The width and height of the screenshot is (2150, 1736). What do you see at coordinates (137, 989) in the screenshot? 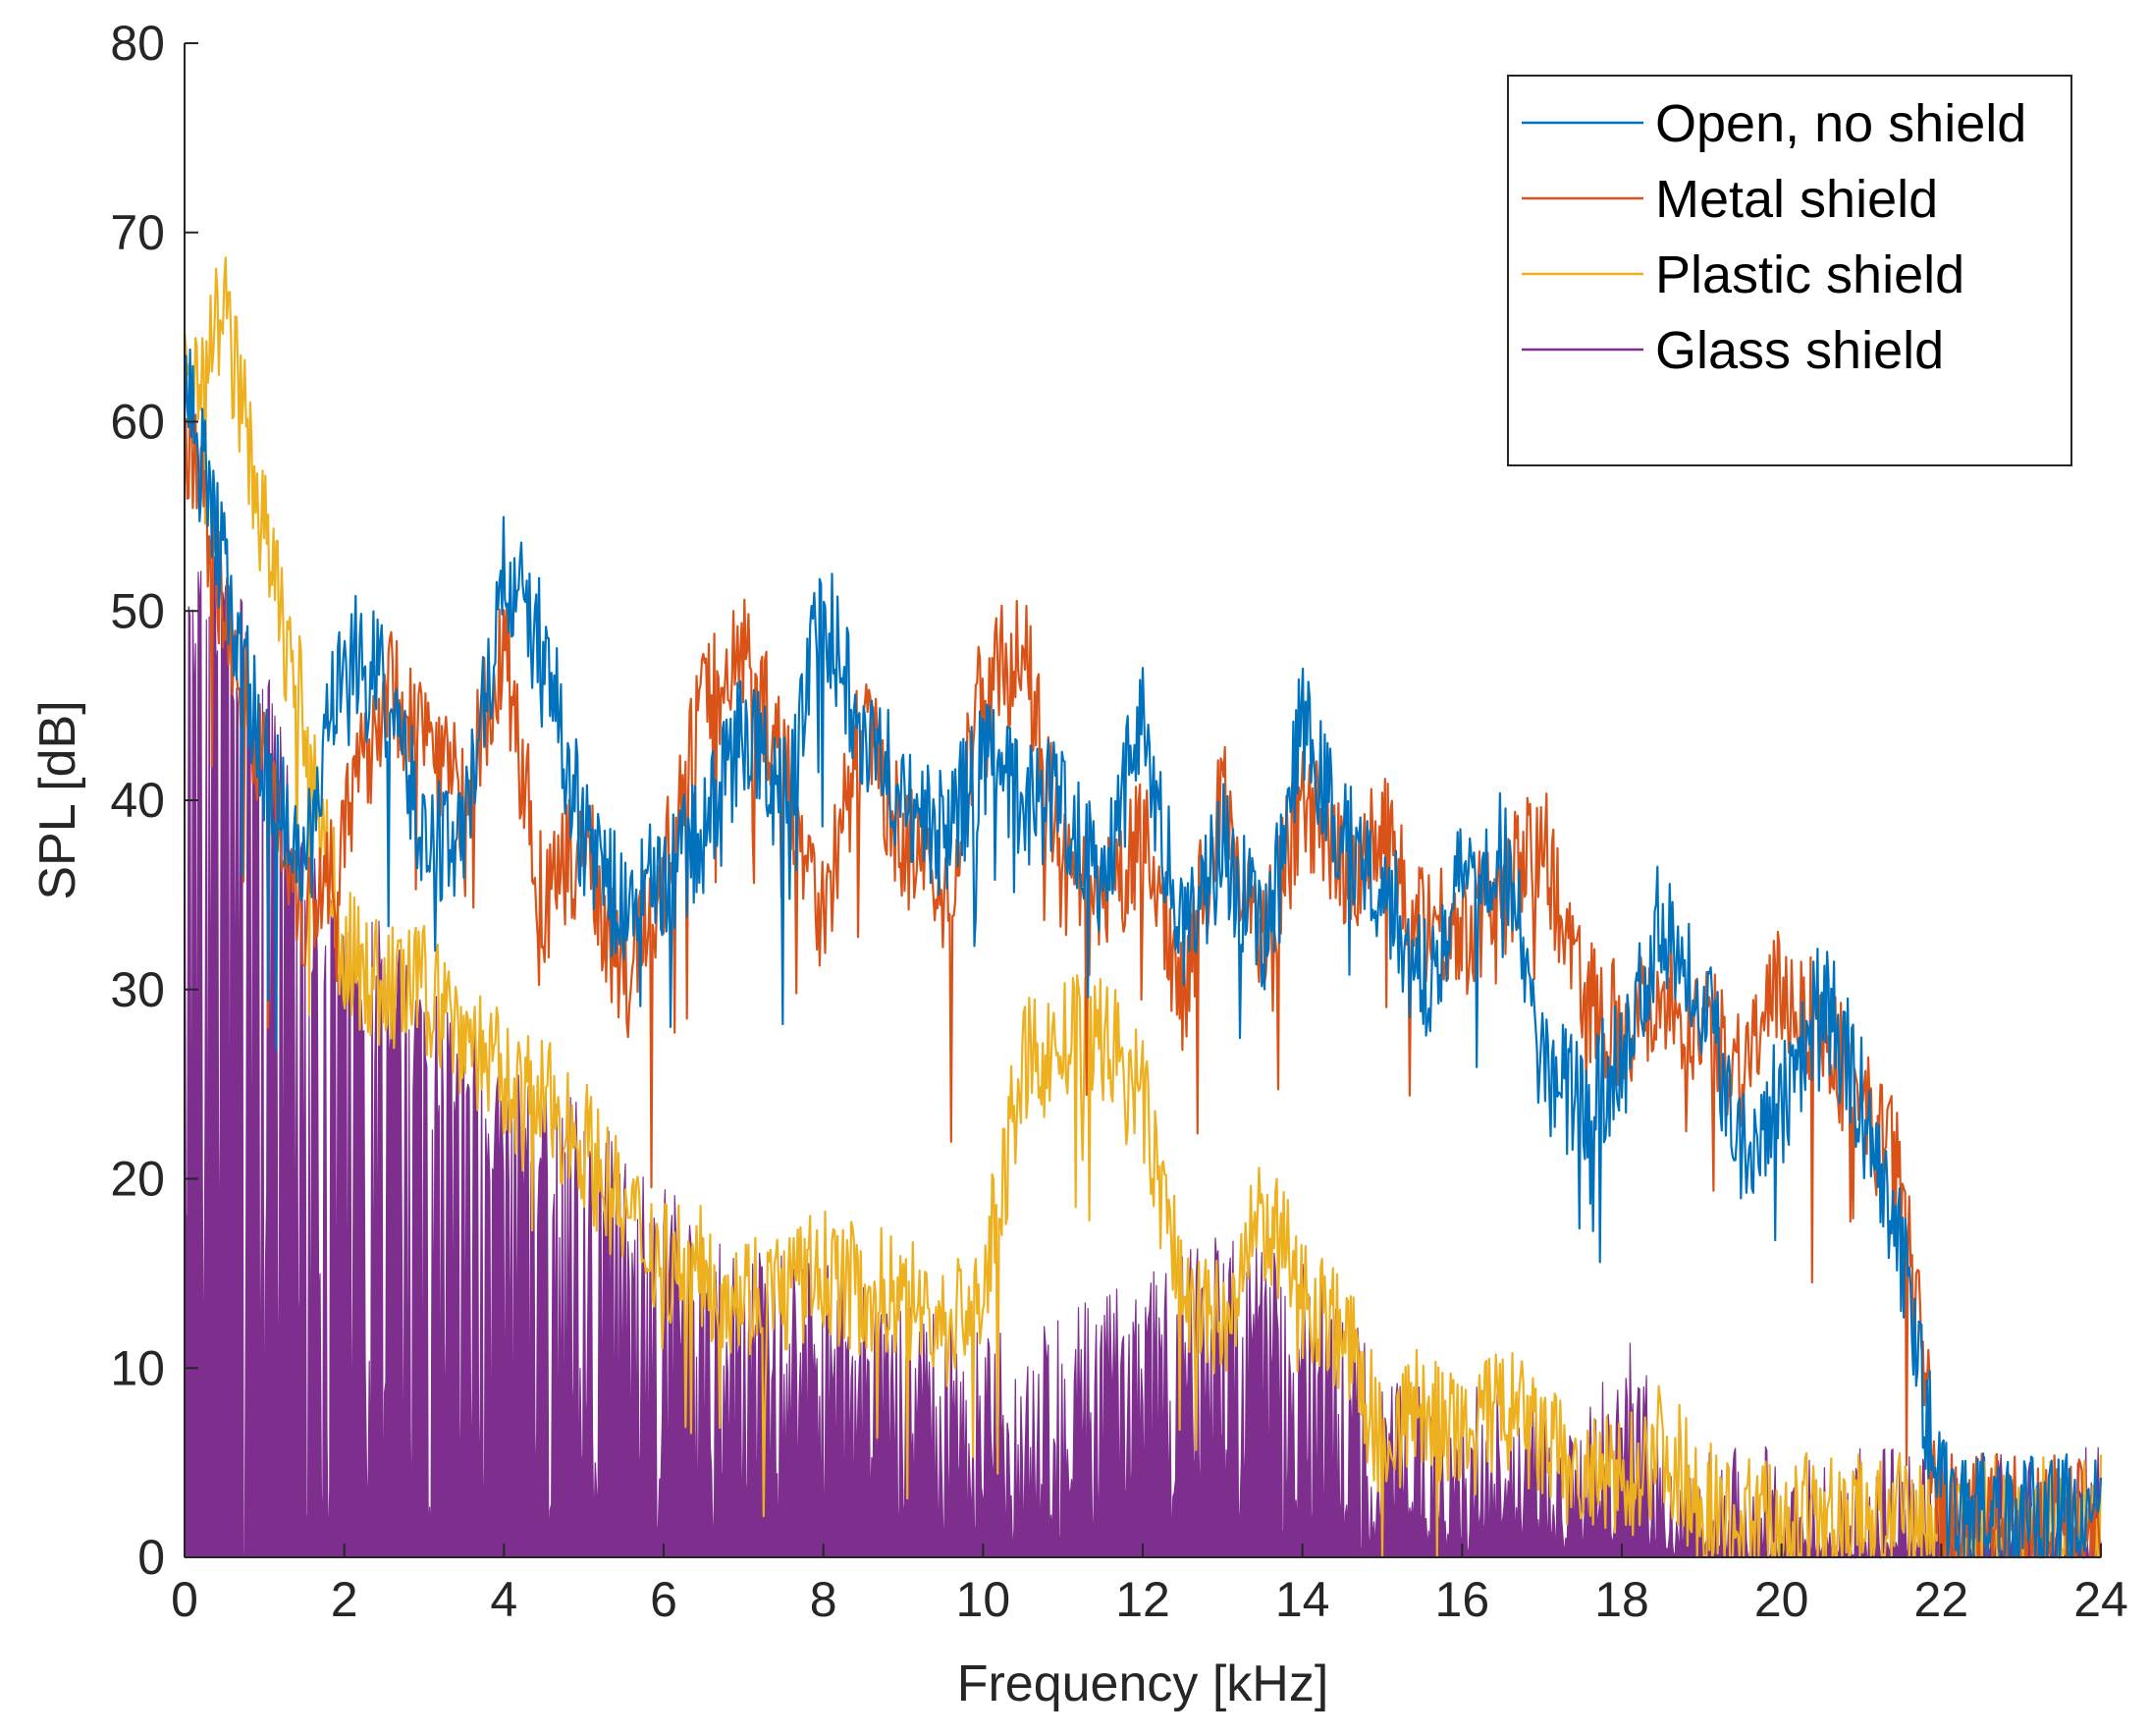
I see `y-tick-label: 30` at bounding box center [137, 989].